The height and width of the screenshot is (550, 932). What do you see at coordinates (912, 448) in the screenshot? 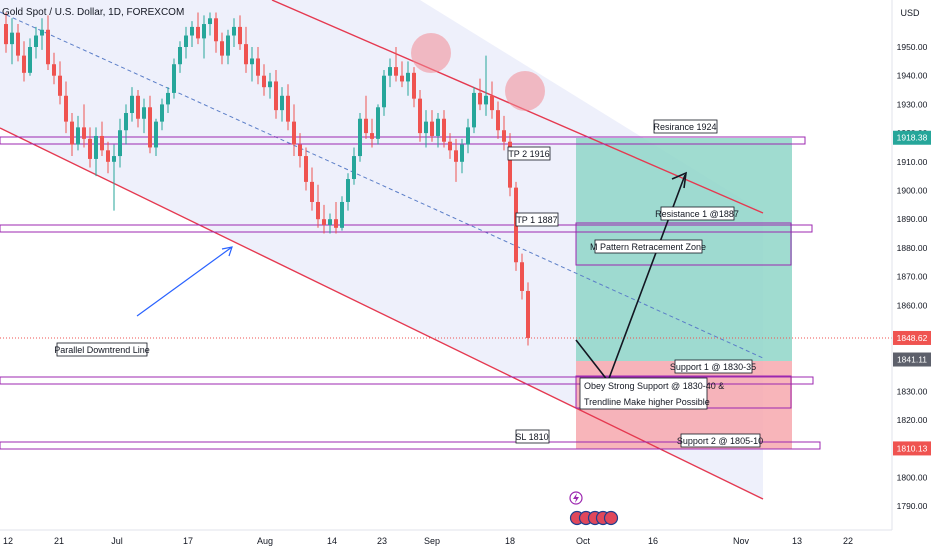
I see `price-tag: 1810.13` at bounding box center [912, 448].